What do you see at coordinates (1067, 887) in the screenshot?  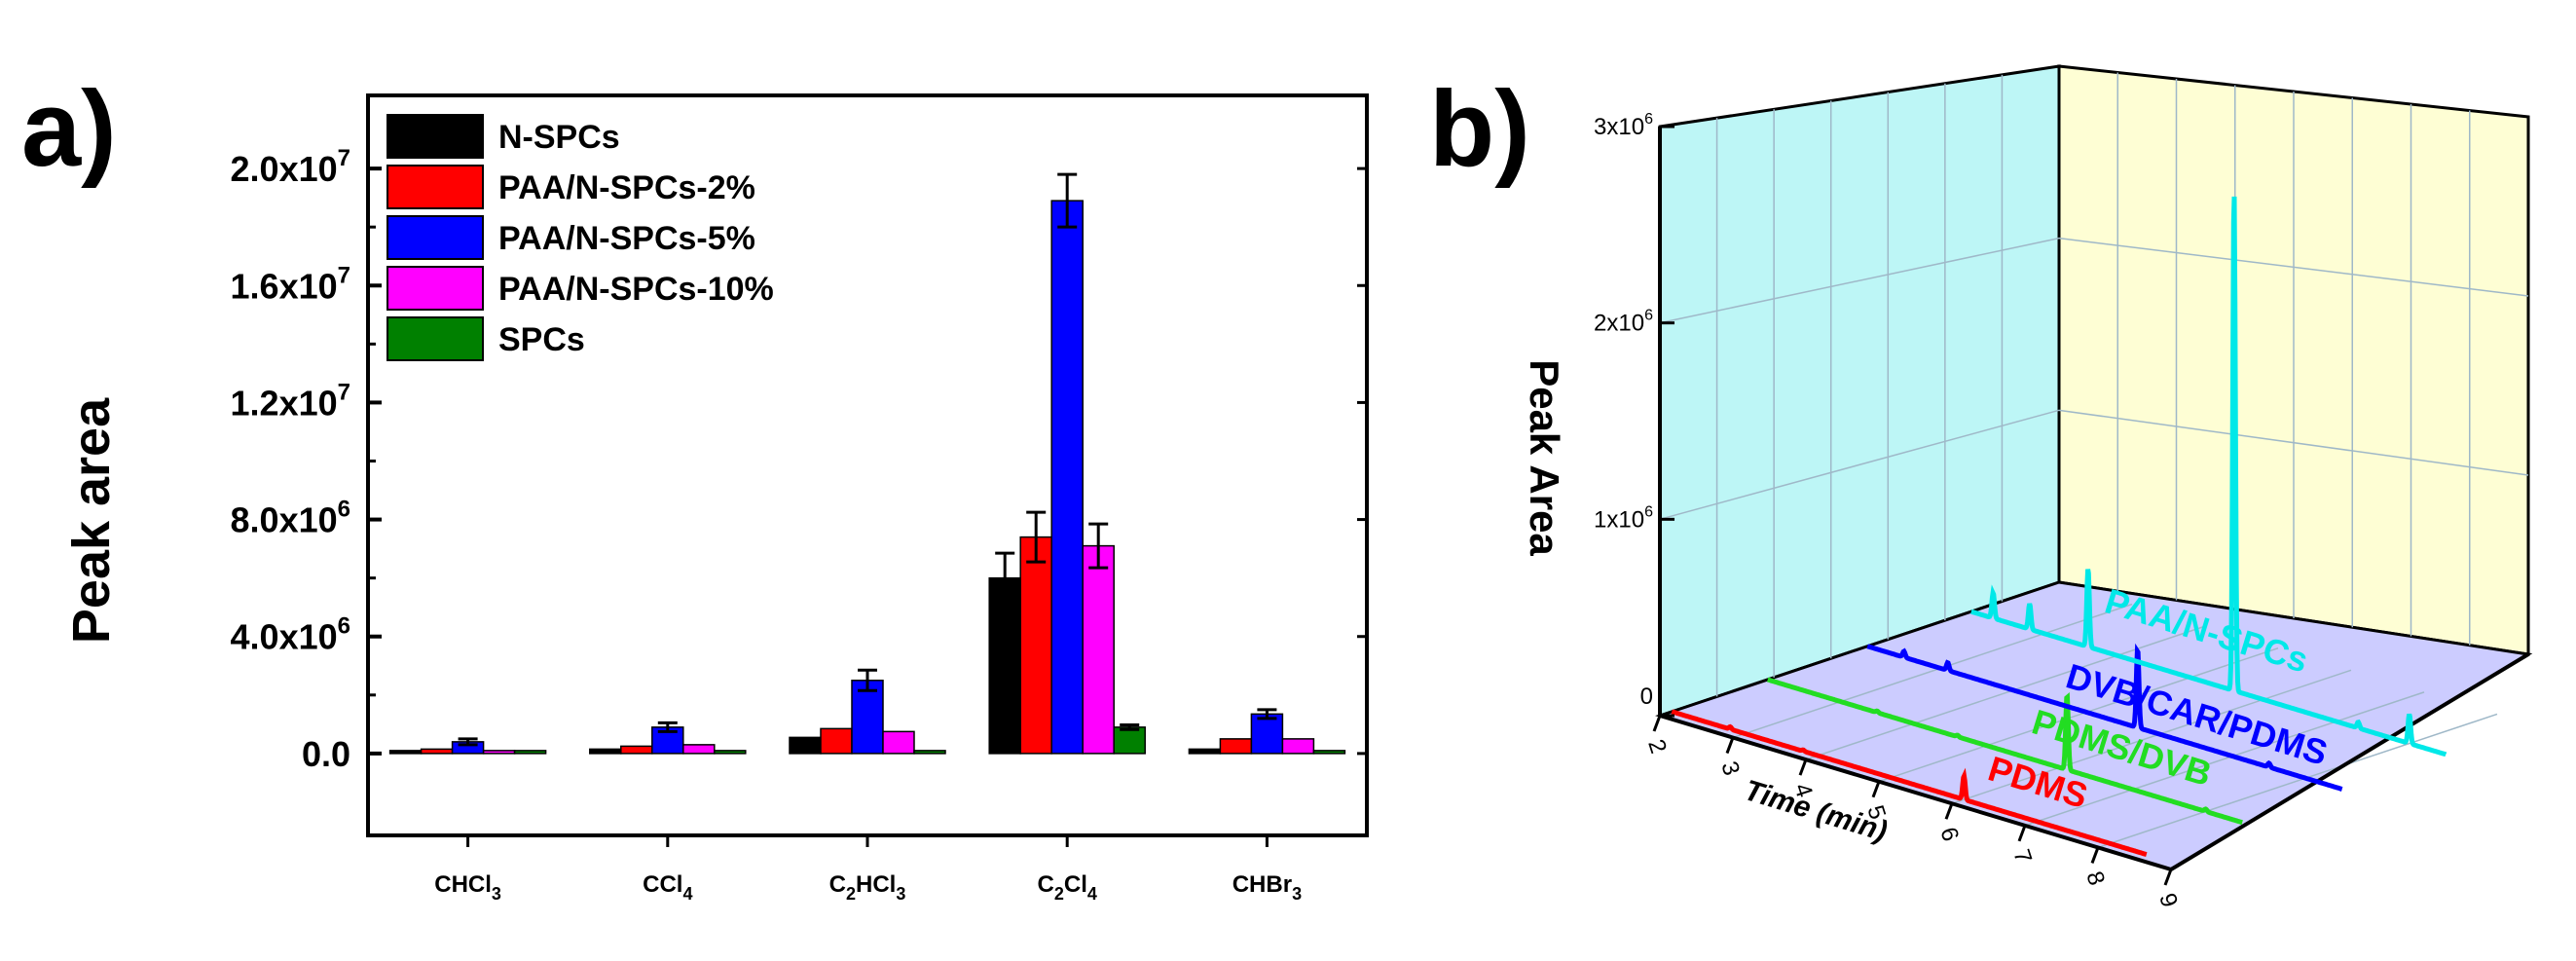 I see `category-label: C2Cl4` at bounding box center [1067, 887].